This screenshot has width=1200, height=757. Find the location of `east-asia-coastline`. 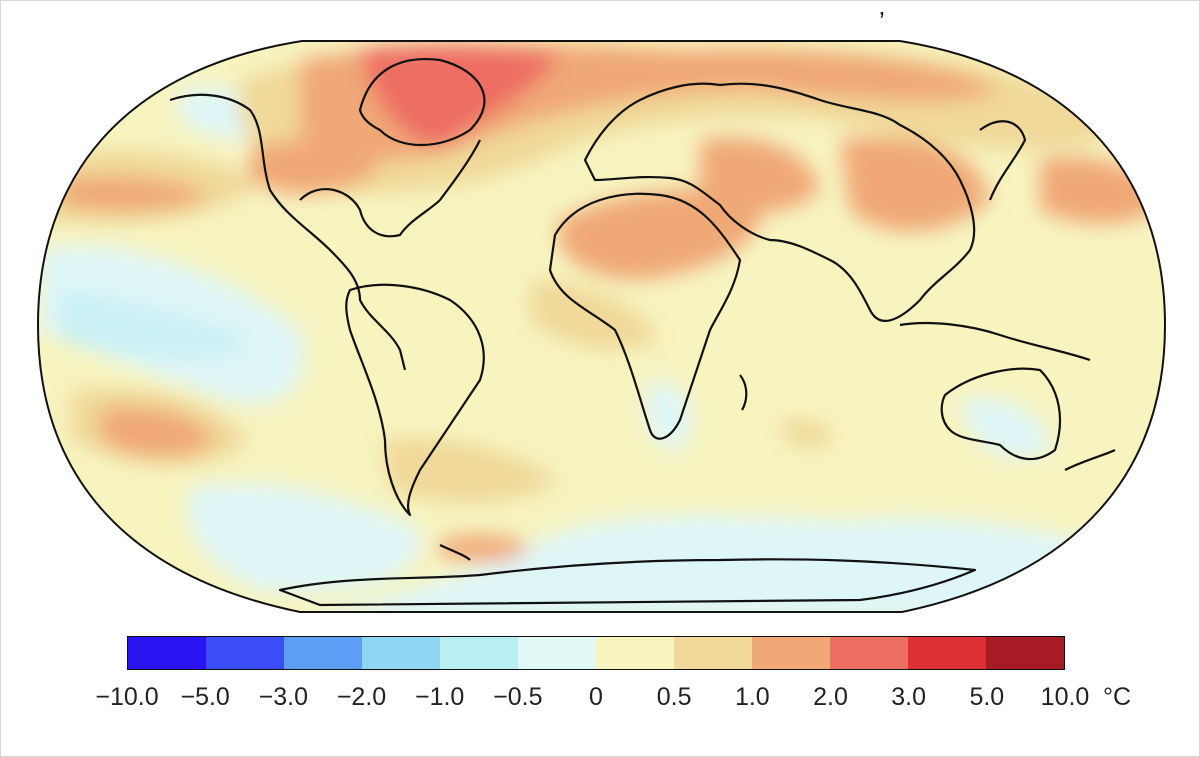

east-asia-coastline is located at coordinates (1003, 160).